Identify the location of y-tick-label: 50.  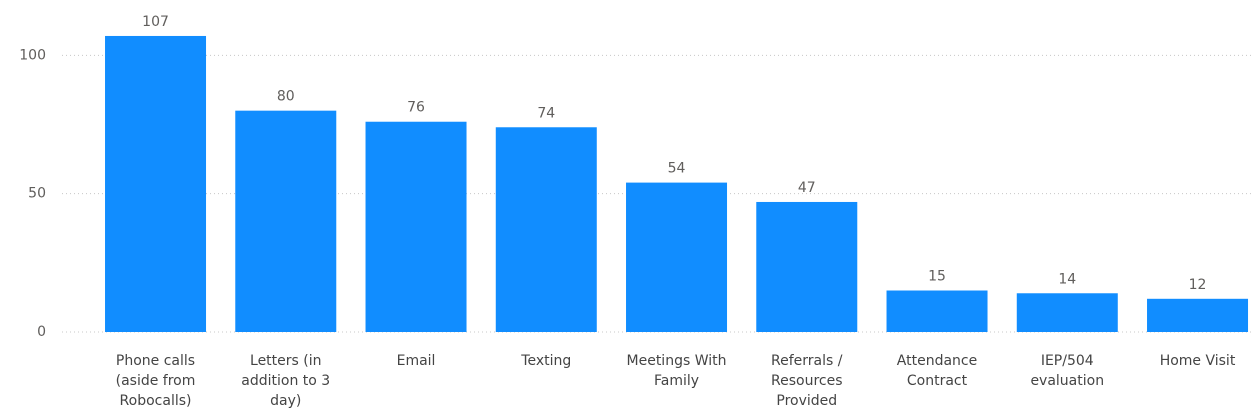
(37, 194).